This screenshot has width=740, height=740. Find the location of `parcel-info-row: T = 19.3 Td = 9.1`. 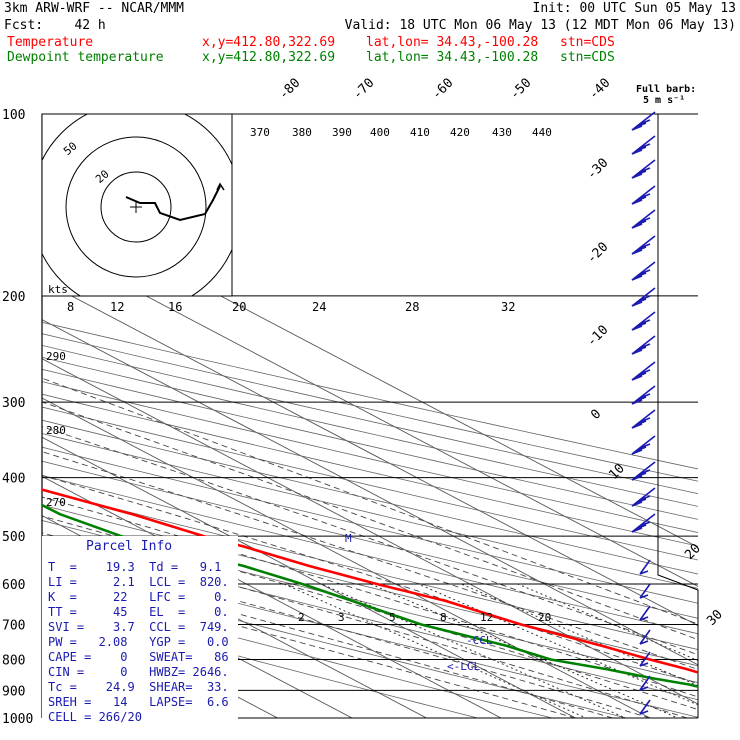

parcel-info-row: T = 19.3 Td = 9.1 is located at coordinates (135, 567).